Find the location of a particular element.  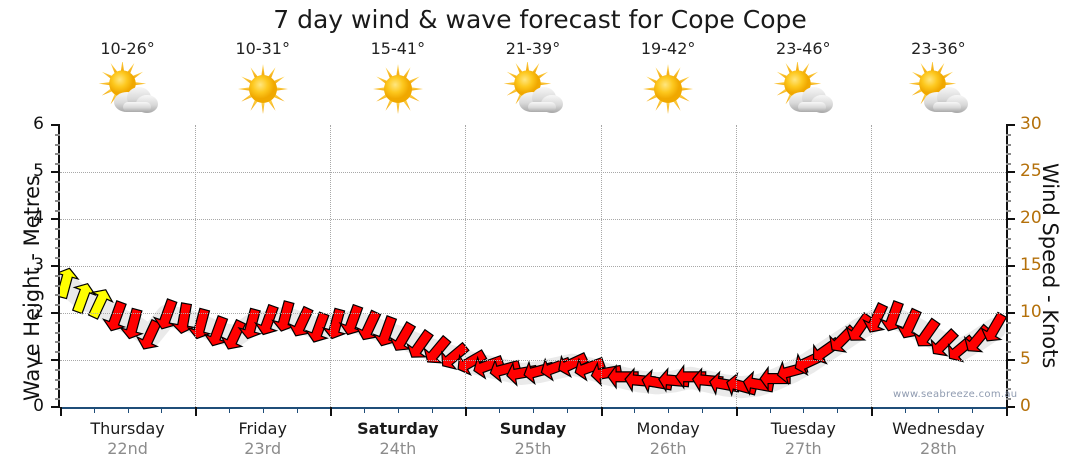

day-date: 24th is located at coordinates (398, 448).